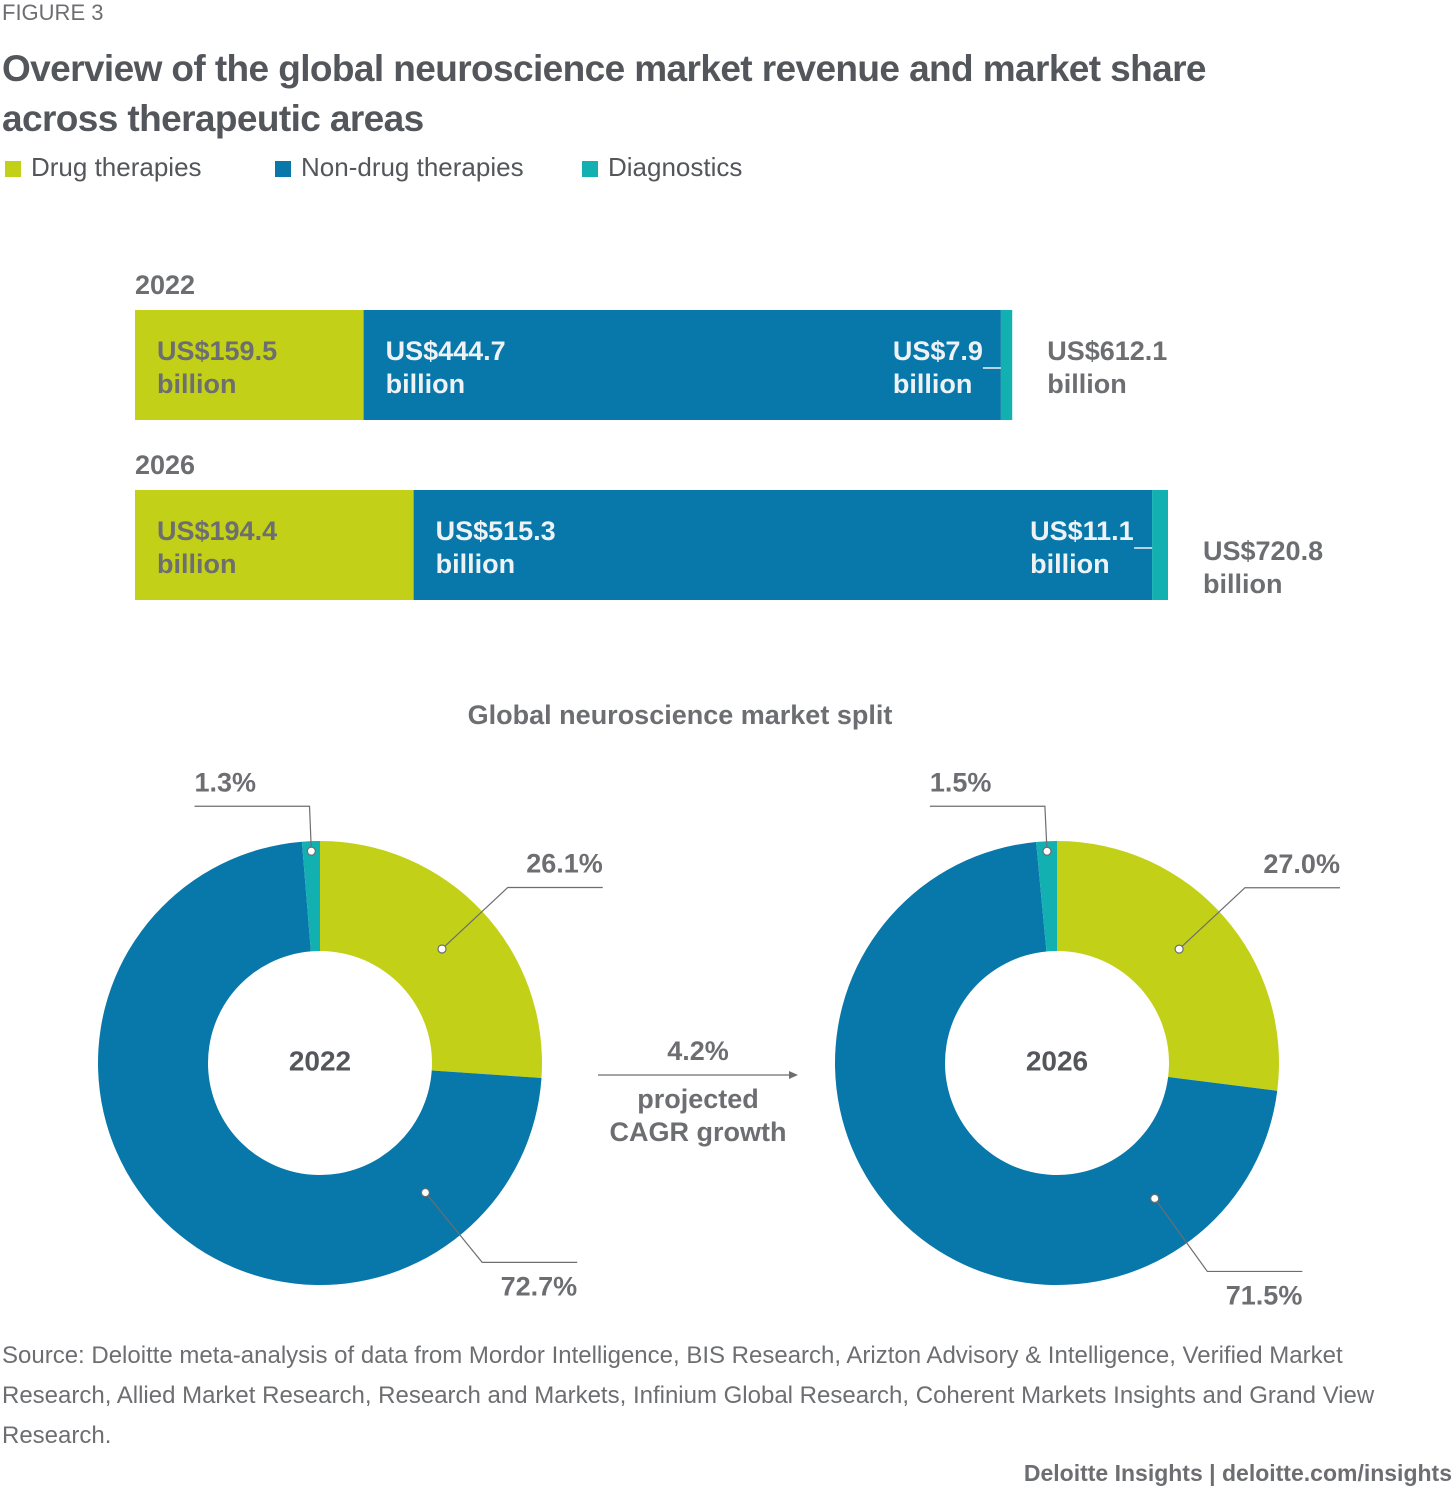 This screenshot has width=1456, height=1500. I want to click on value-label: US$11.1 billion, so click(1082, 547).